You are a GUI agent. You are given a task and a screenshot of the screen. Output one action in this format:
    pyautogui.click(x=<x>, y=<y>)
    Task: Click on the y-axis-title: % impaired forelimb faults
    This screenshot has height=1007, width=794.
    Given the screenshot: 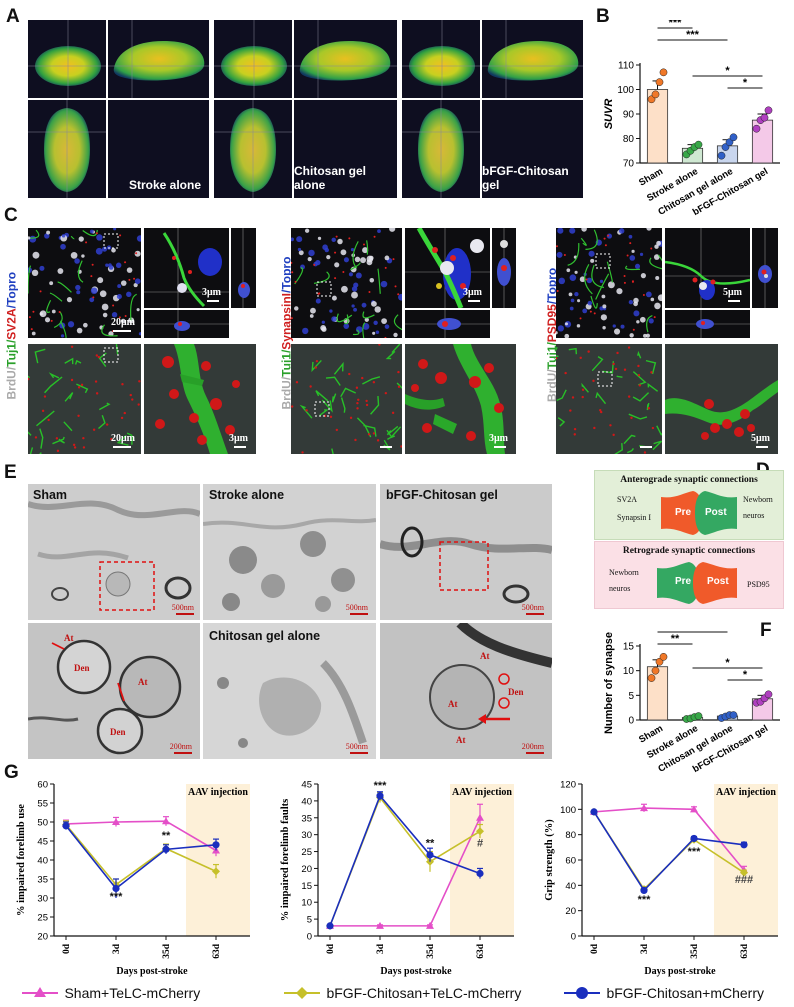 What is the action you would take?
    pyautogui.click(x=285, y=860)
    